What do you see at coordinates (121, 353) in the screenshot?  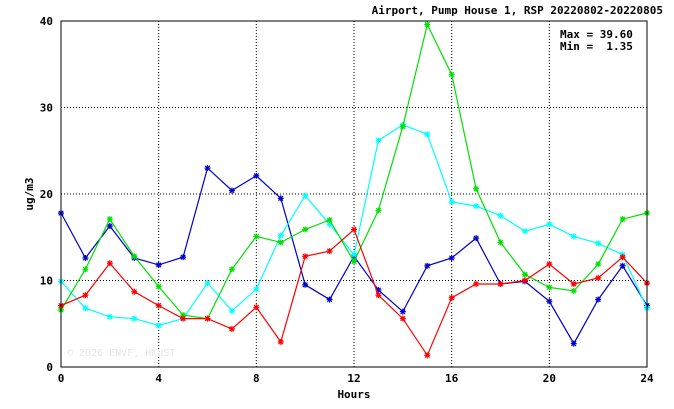 I see `watermark: © 2026 ENVF, HKUST` at bounding box center [121, 353].